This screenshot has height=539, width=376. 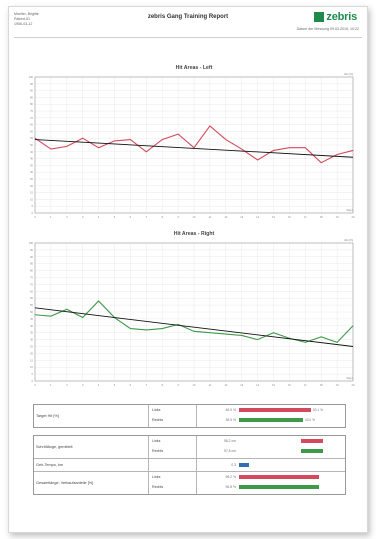 I want to click on x-tick-label: 15, so click(x=273, y=385).